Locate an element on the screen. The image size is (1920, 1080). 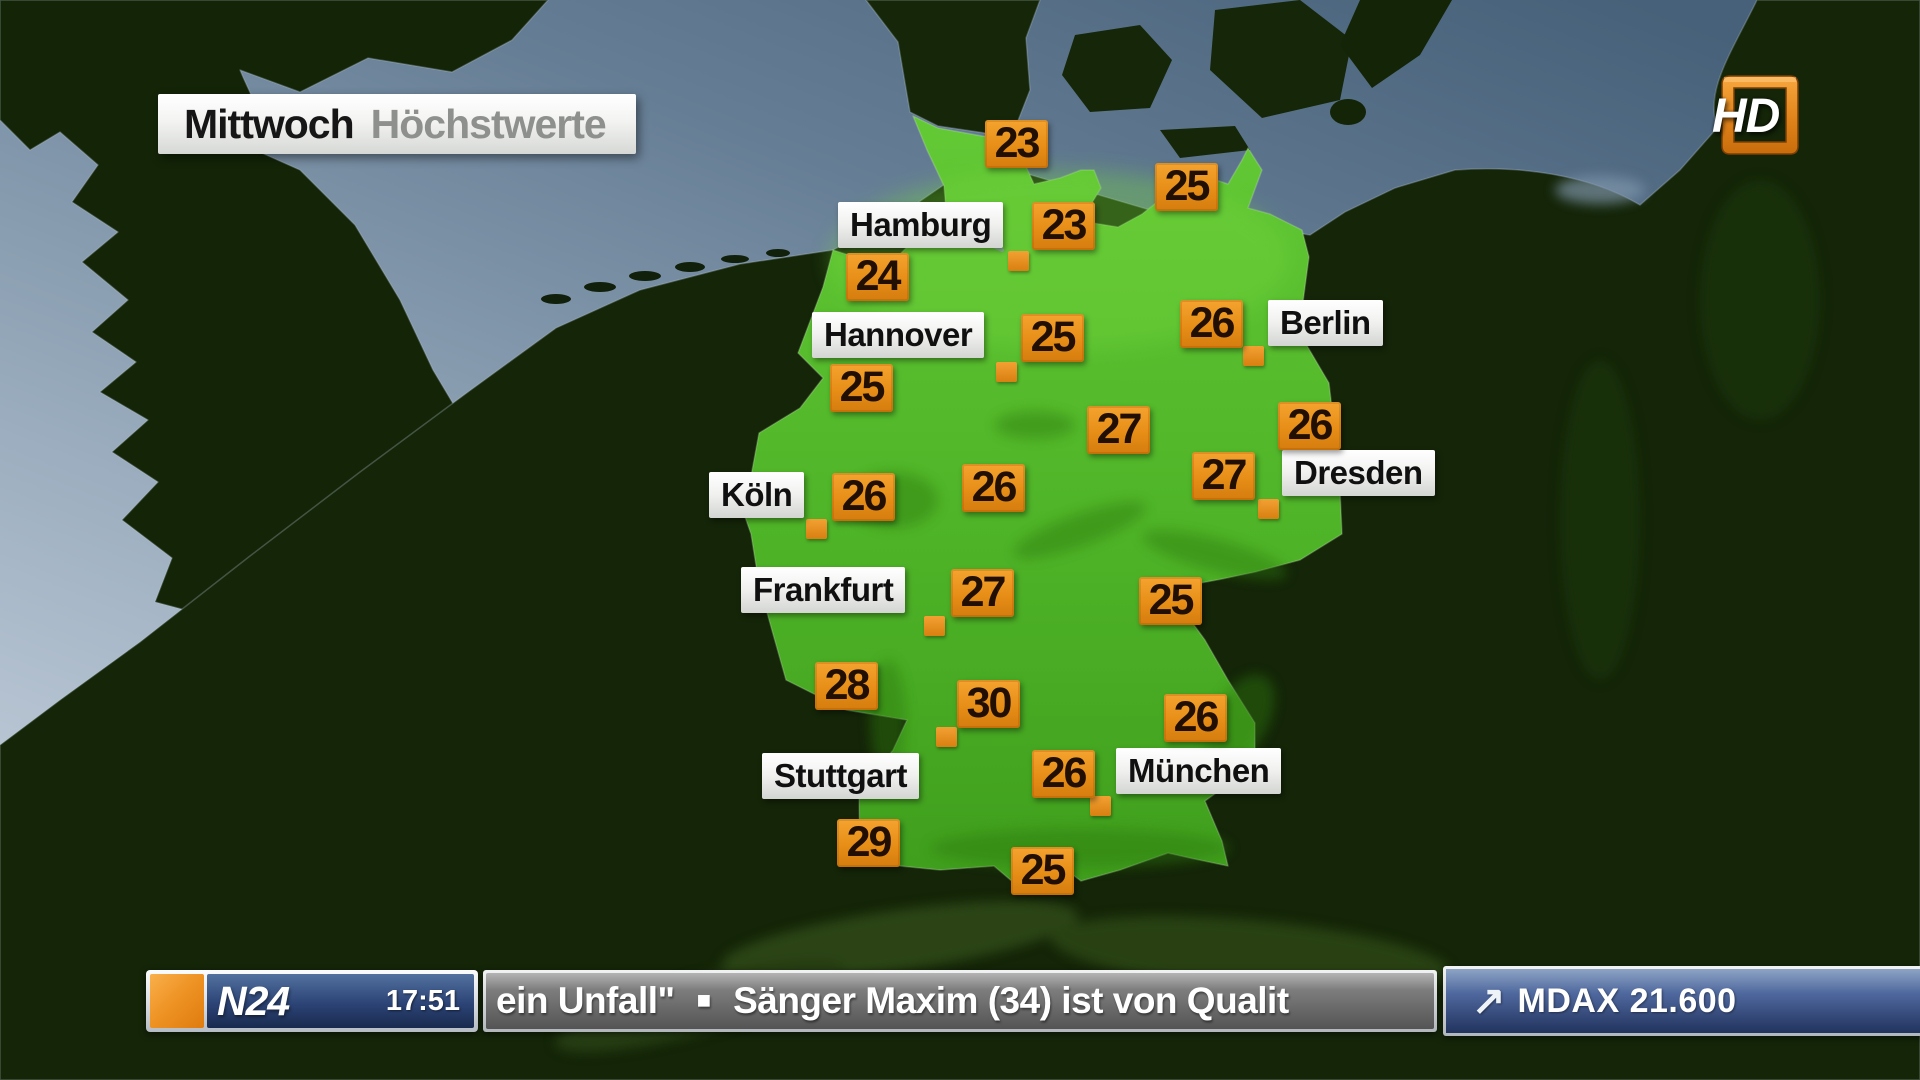
city-marker-frankfurt is located at coordinates (934, 626).